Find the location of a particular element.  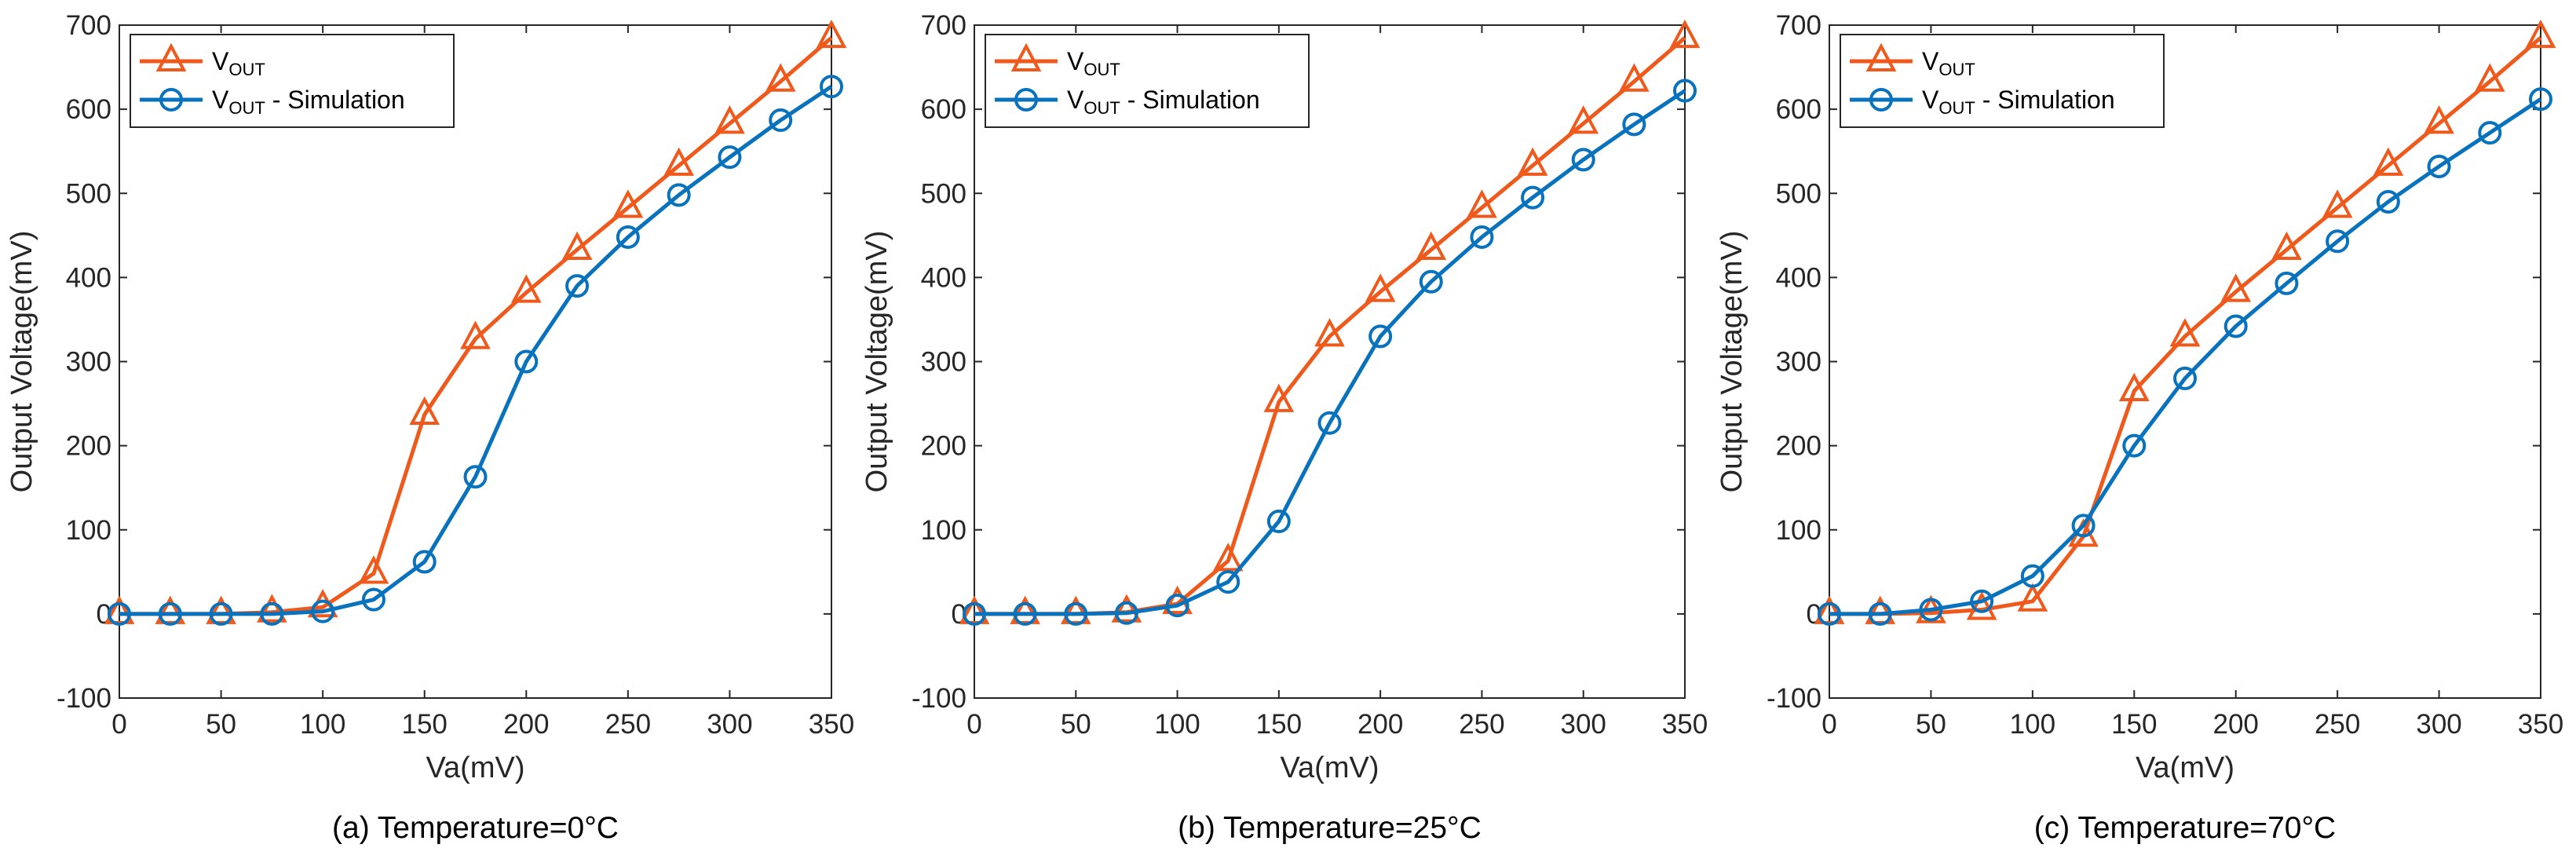

panel-caption: (a) Temperature=0°C is located at coordinates (475, 828).